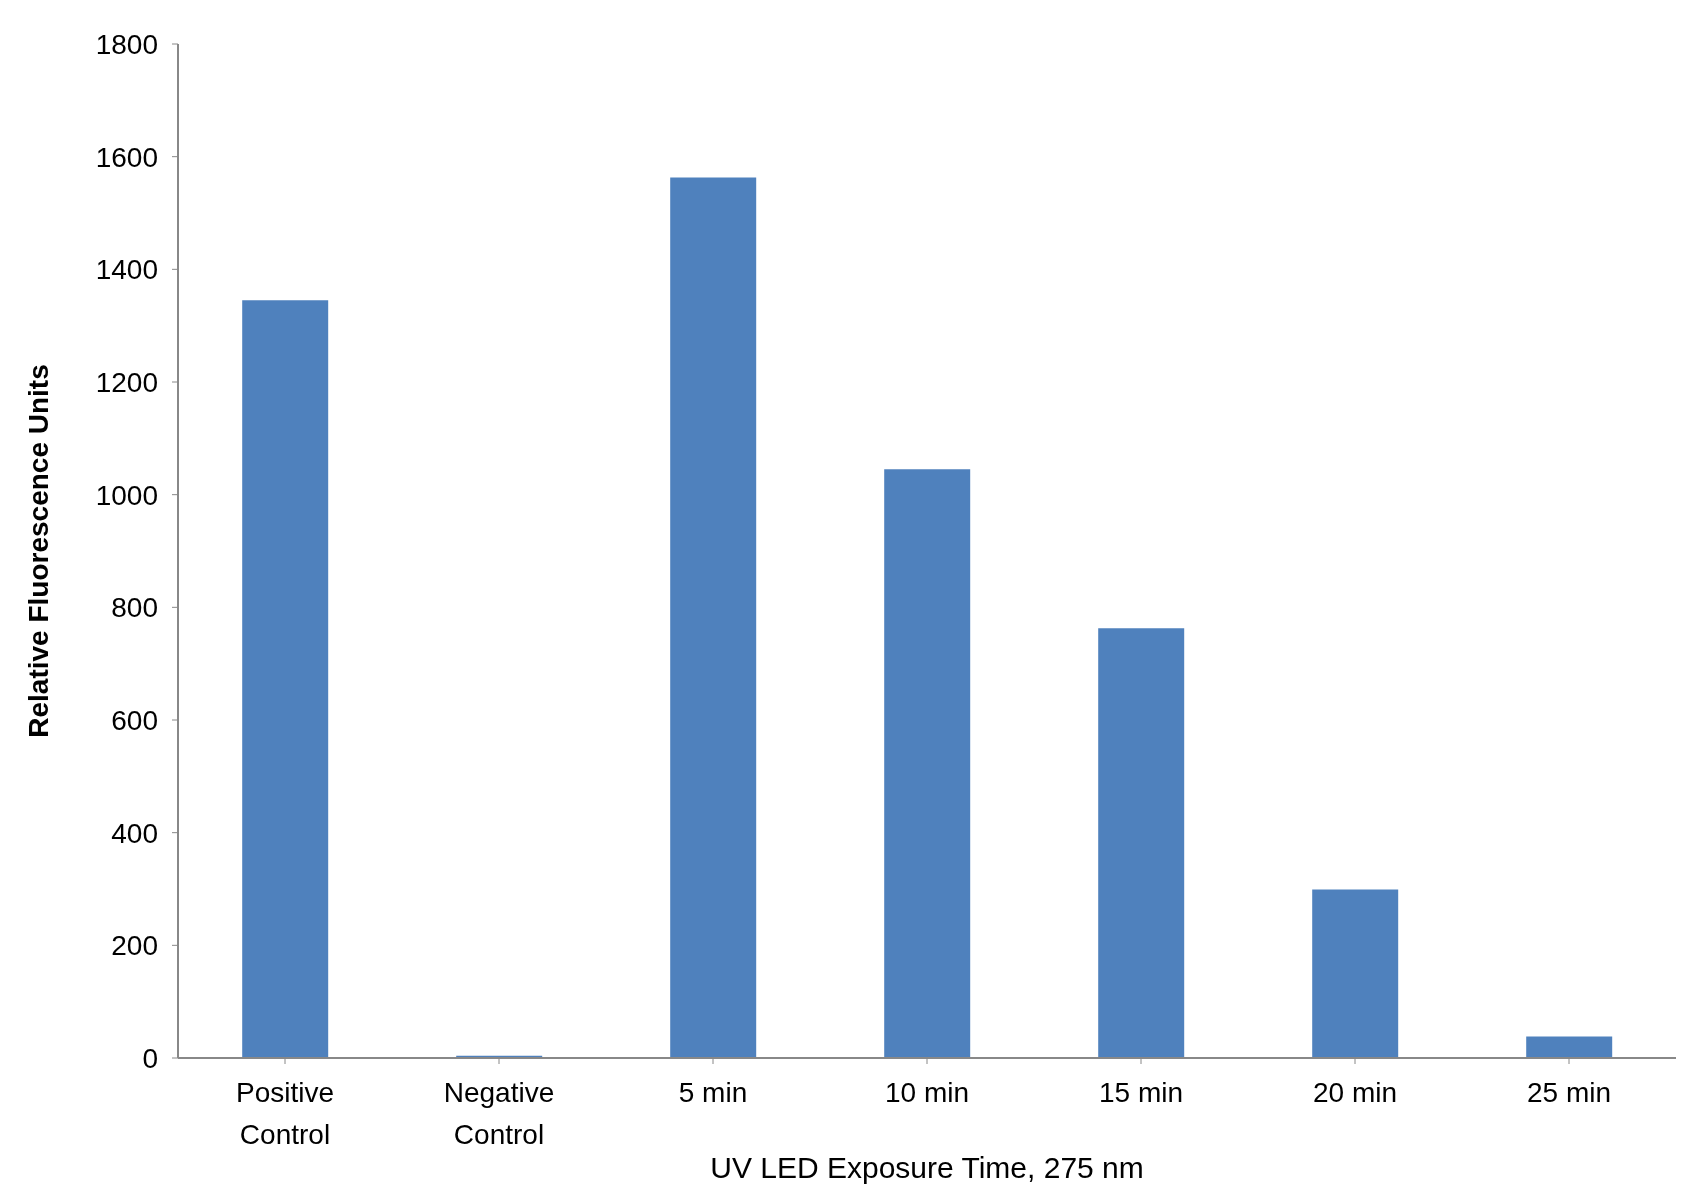 The image size is (1684, 1198). Describe the element at coordinates (134, 946) in the screenshot. I see `y-tick-label: 200` at that location.